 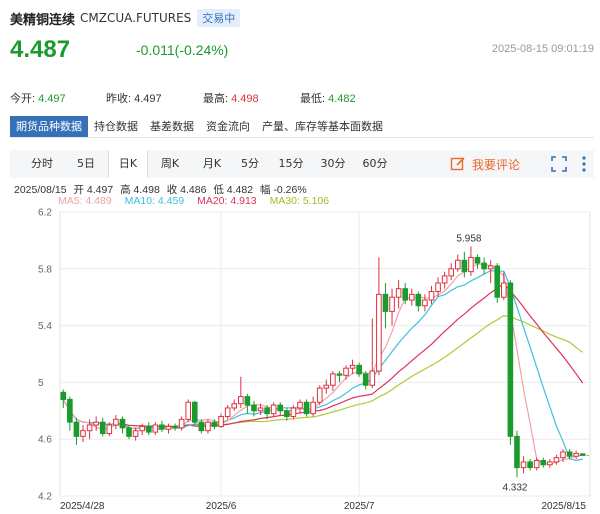 I want to click on stat-open: 今开: 4.497, so click(x=38, y=98).